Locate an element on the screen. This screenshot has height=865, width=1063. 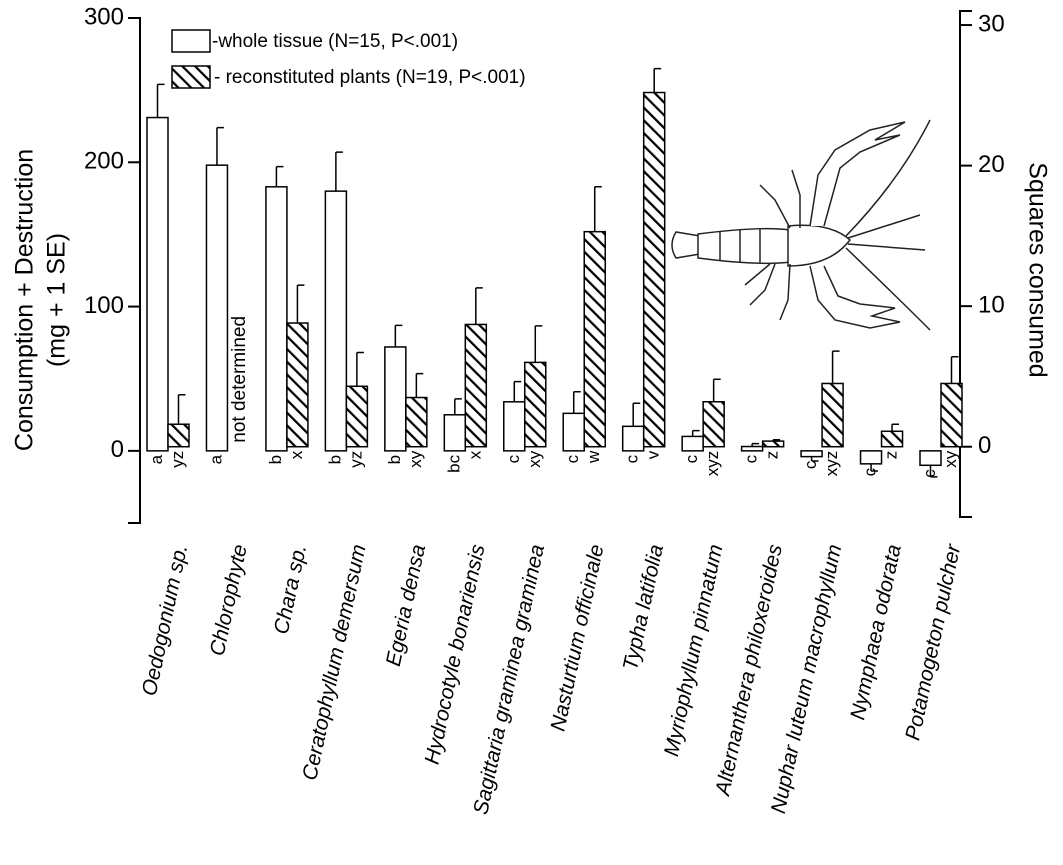
x-tick-label: Nymphaea odorata is located at coordinates (876, 632).